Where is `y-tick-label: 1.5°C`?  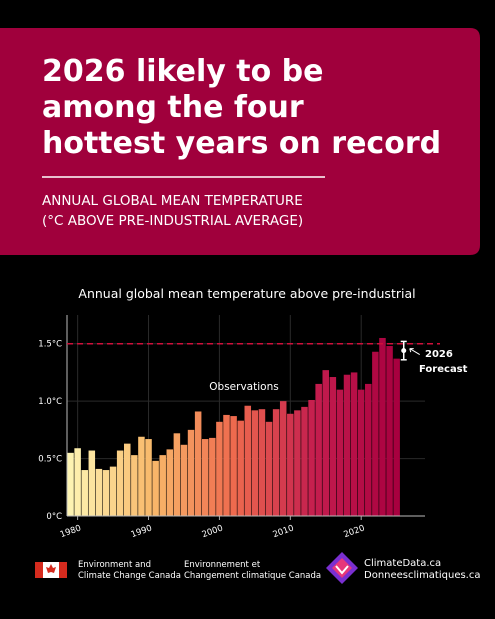 y-tick-label: 1.5°C is located at coordinates (50, 345).